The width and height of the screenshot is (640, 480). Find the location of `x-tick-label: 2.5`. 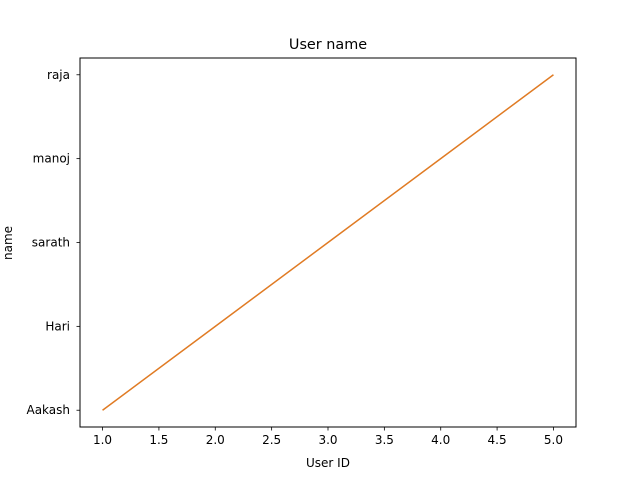

x-tick-label: 2.5 is located at coordinates (271, 440).